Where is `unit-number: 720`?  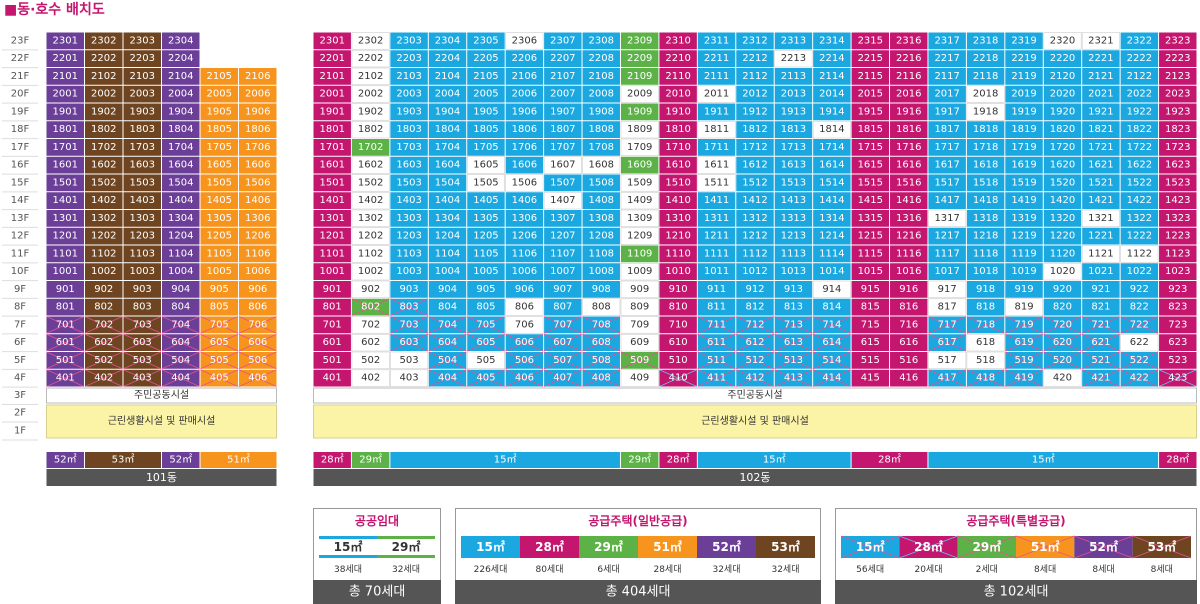 unit-number: 720 is located at coordinates (1062, 324).